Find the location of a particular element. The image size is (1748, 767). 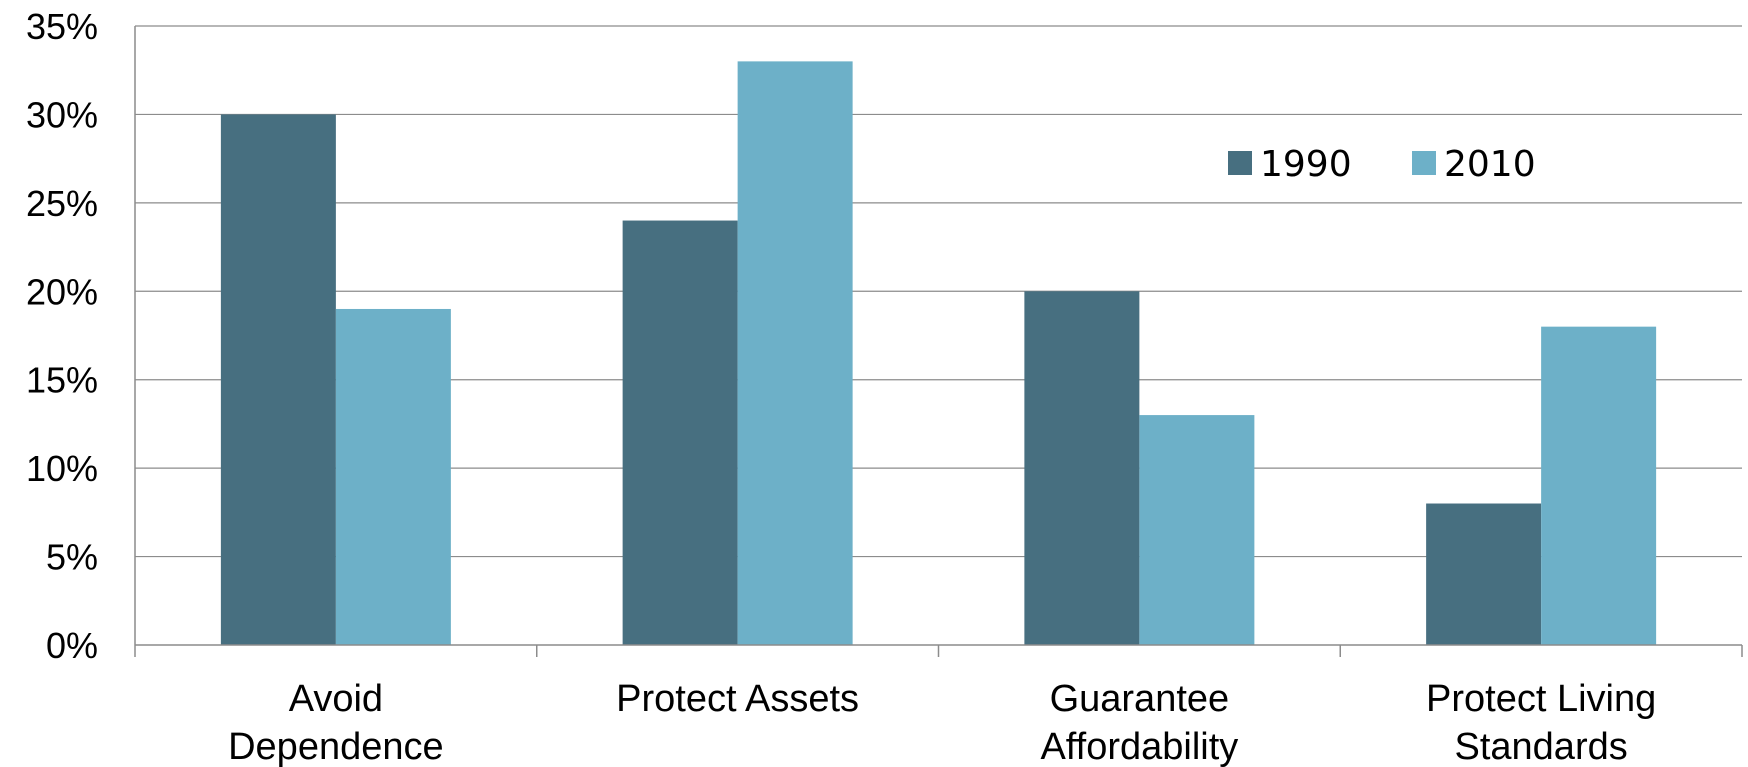

y-tick-label: 20% is located at coordinates (62, 291).